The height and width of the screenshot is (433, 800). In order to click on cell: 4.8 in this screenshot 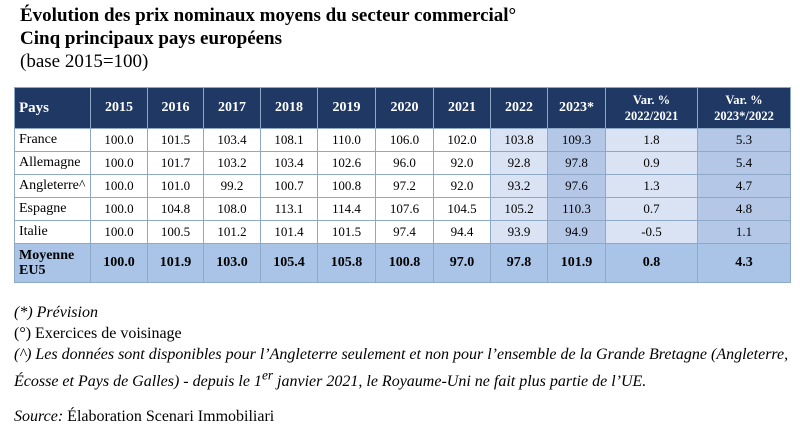, I will do `click(744, 209)`.